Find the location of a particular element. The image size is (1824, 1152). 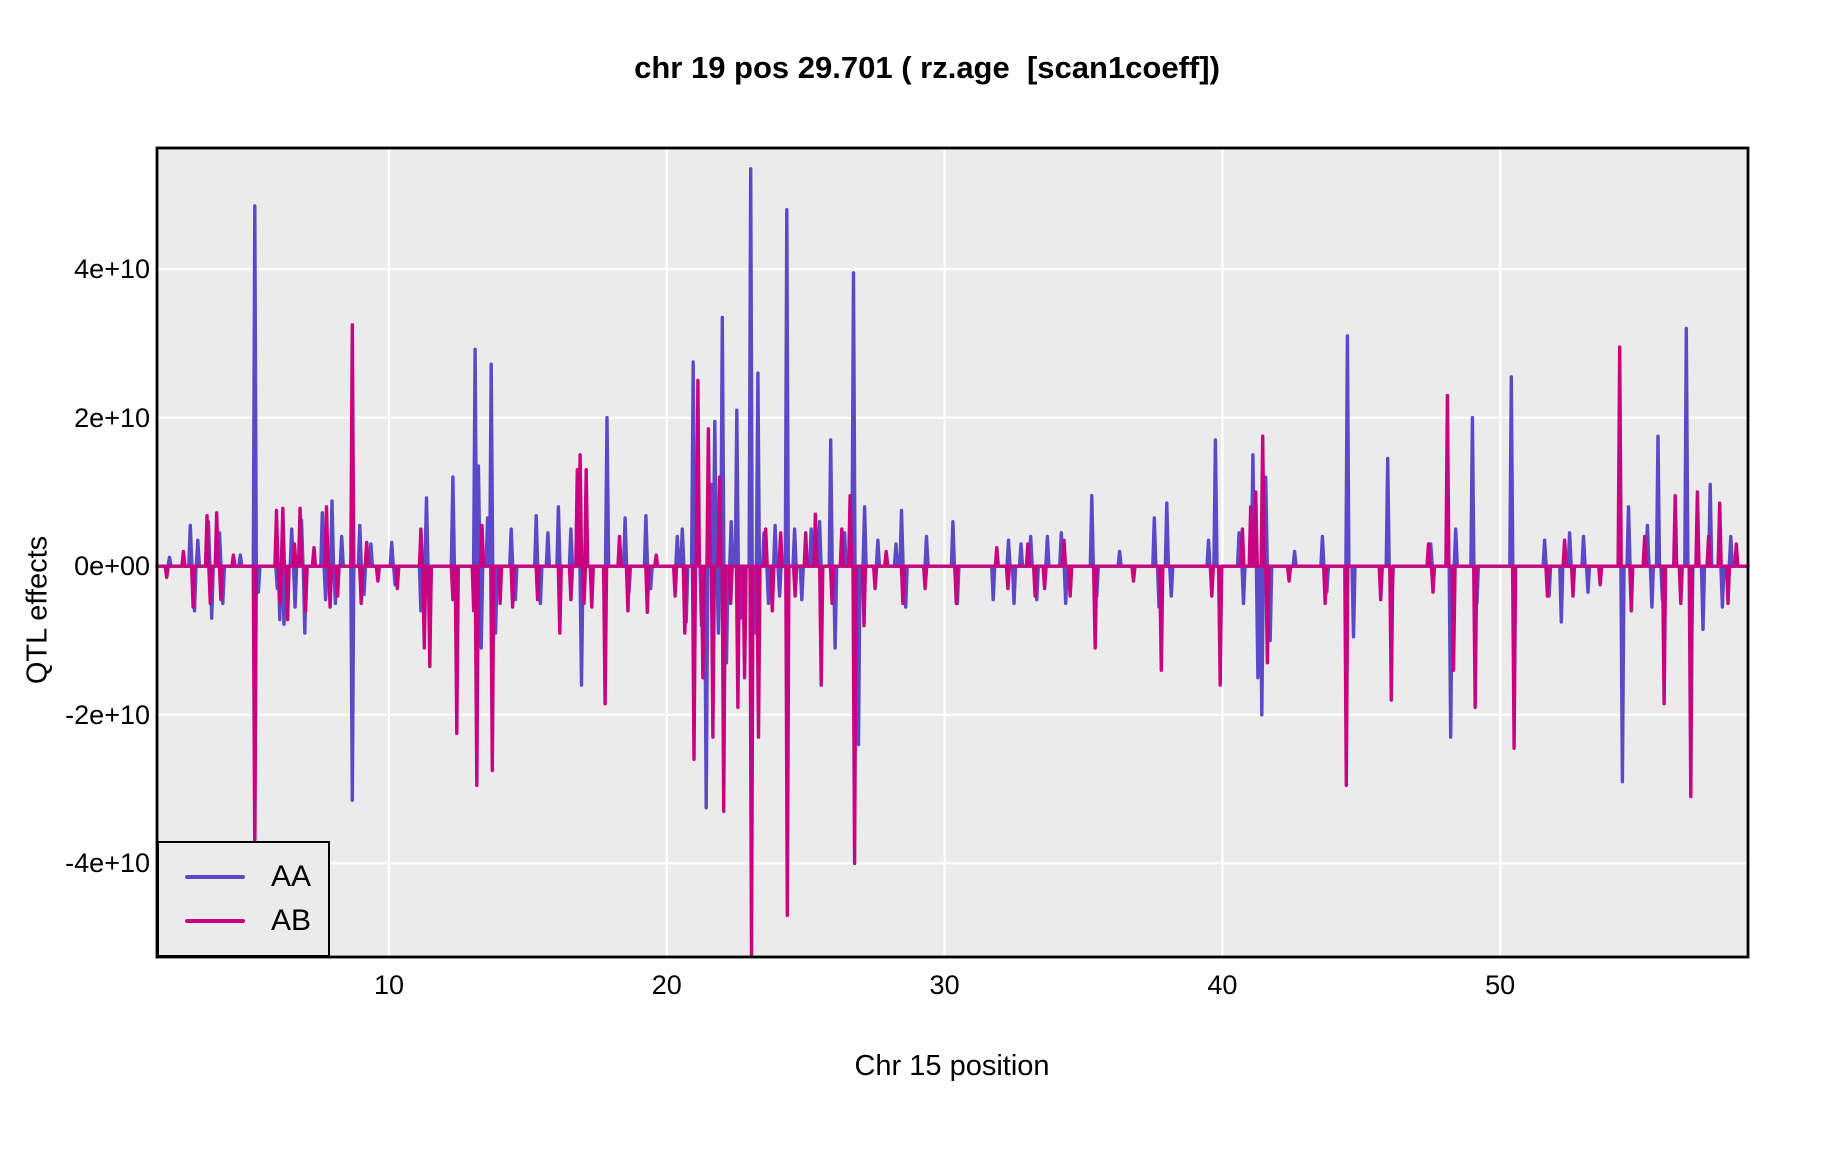

legend-label-ab: AB is located at coordinates (291, 920).